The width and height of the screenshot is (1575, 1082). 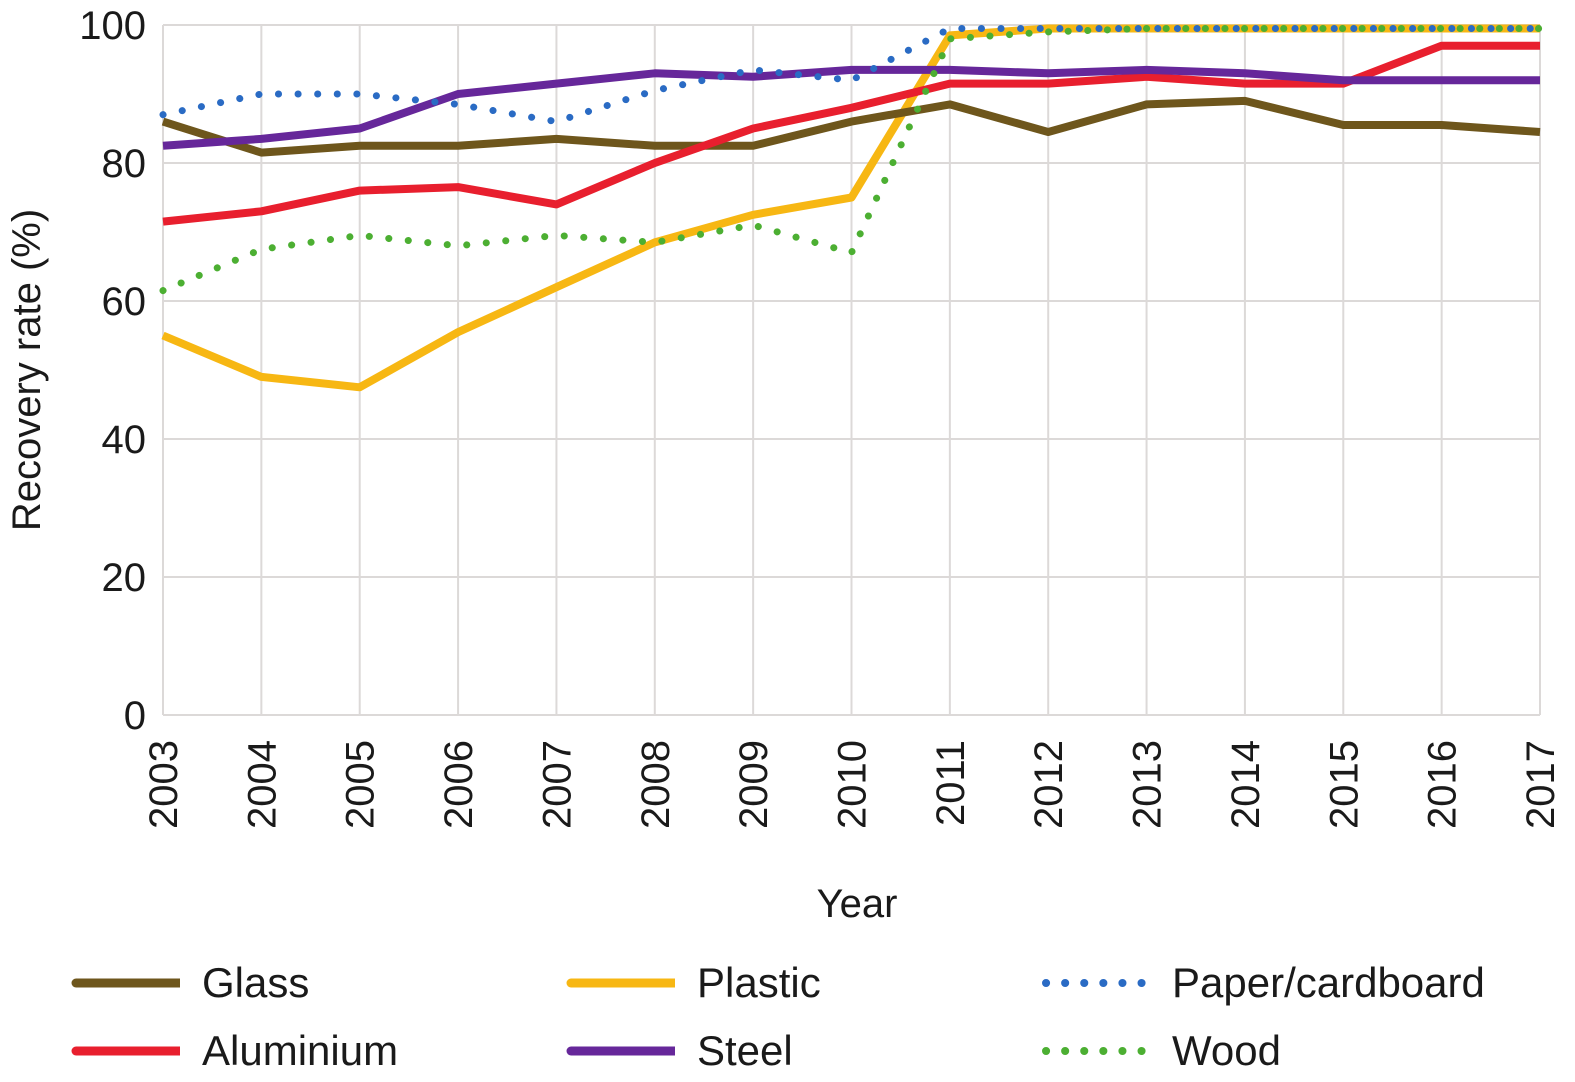 What do you see at coordinates (164, 784) in the screenshot?
I see `x-tick-label: 2003` at bounding box center [164, 784].